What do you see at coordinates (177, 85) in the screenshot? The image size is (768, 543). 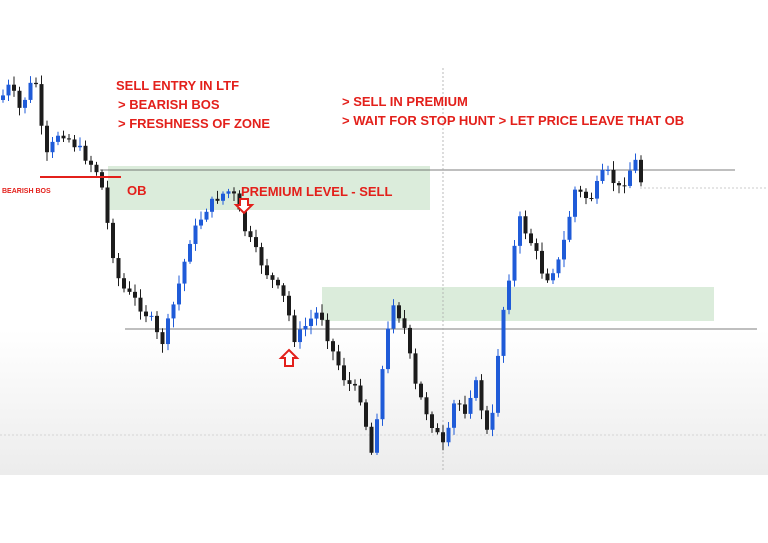 I see `title: SELL ENTRY IN LTF` at bounding box center [177, 85].